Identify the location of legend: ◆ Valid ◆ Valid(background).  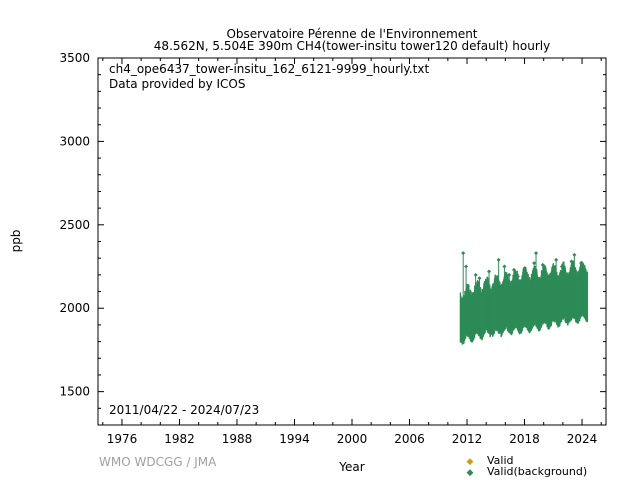
(527, 466).